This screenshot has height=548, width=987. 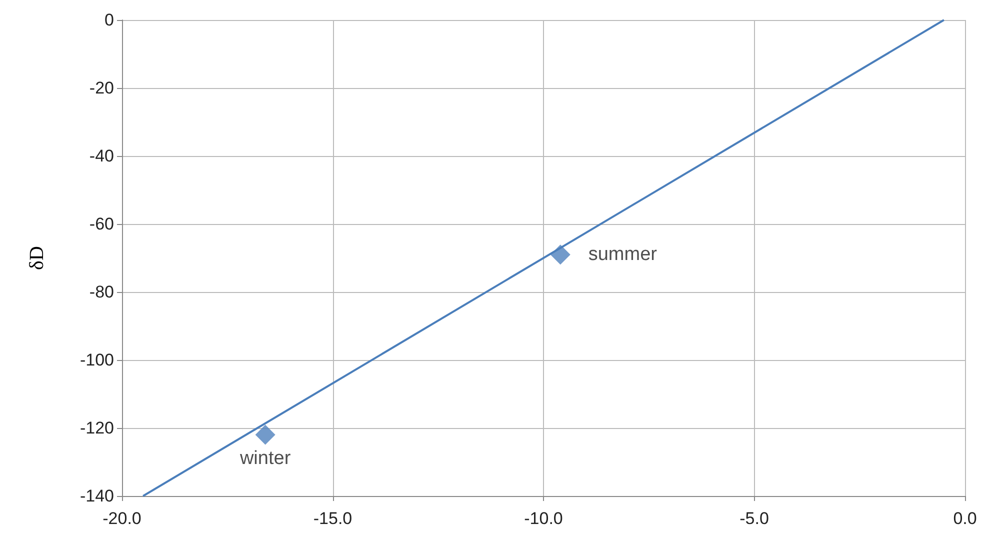 I want to click on x-tick-label: -15.0, so click(x=332, y=518).